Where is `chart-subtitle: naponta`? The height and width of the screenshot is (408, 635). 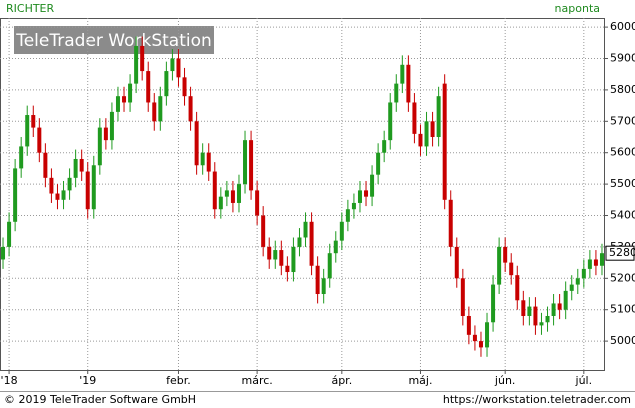
chart-subtitle: naponta is located at coordinates (577, 8).